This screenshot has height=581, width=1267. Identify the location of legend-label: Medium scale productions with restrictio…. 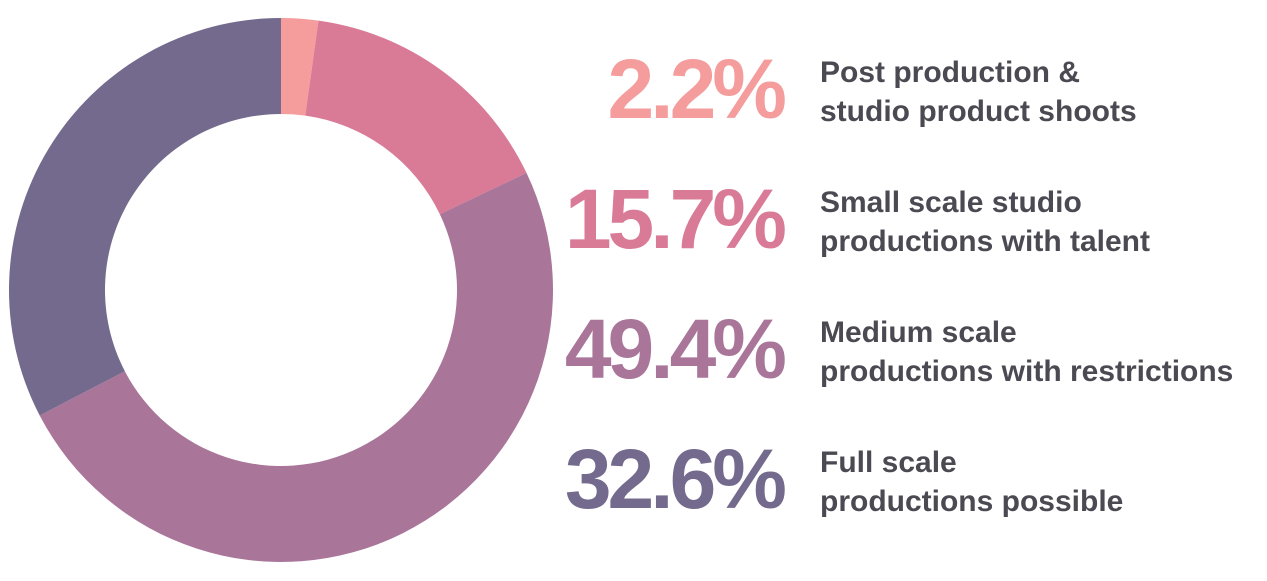
(1027, 352).